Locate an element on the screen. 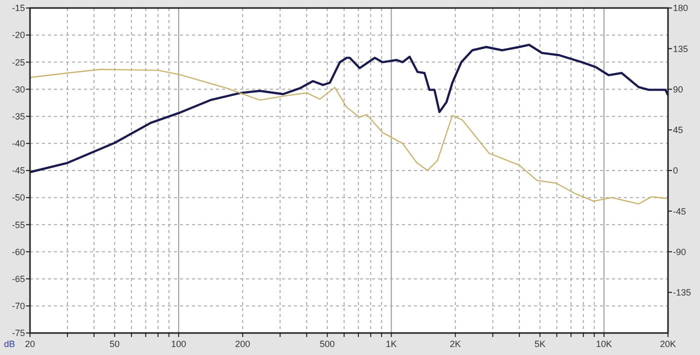 This screenshot has width=700, height=355. y-tick-label: -60 is located at coordinates (18, 251).